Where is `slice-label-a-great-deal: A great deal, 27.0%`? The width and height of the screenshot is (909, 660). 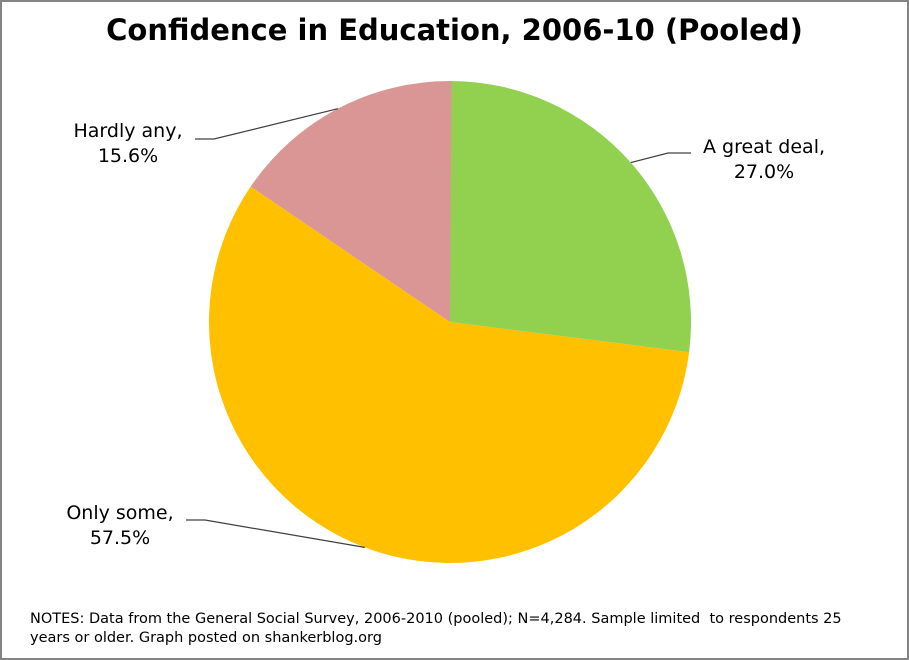 slice-label-a-great-deal: A great deal, 27.0% is located at coordinates (764, 160).